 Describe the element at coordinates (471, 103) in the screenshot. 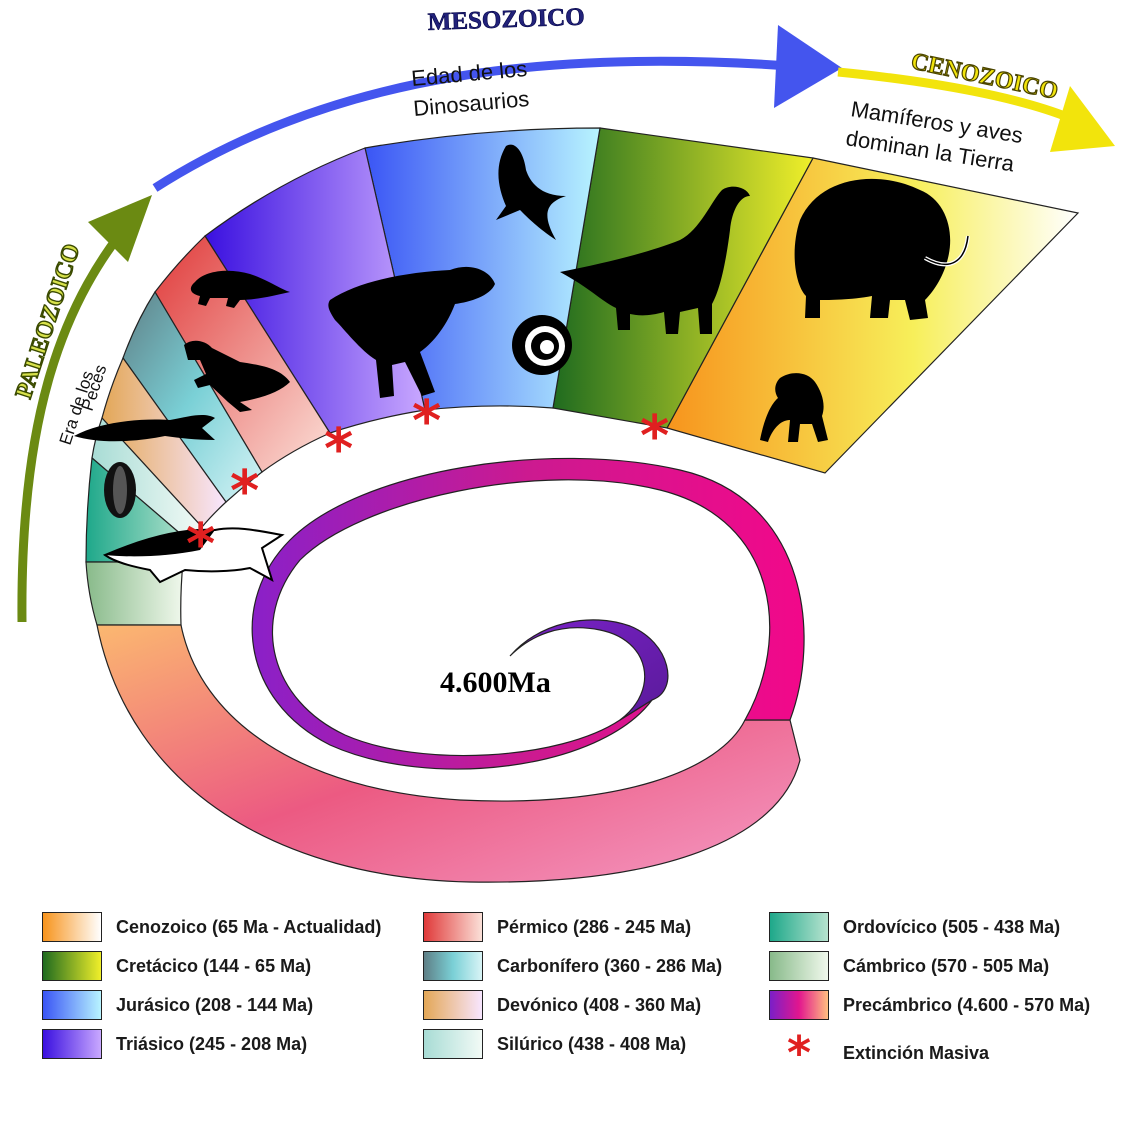

I see `caption-dino-line2: Dinosaurios` at that location.